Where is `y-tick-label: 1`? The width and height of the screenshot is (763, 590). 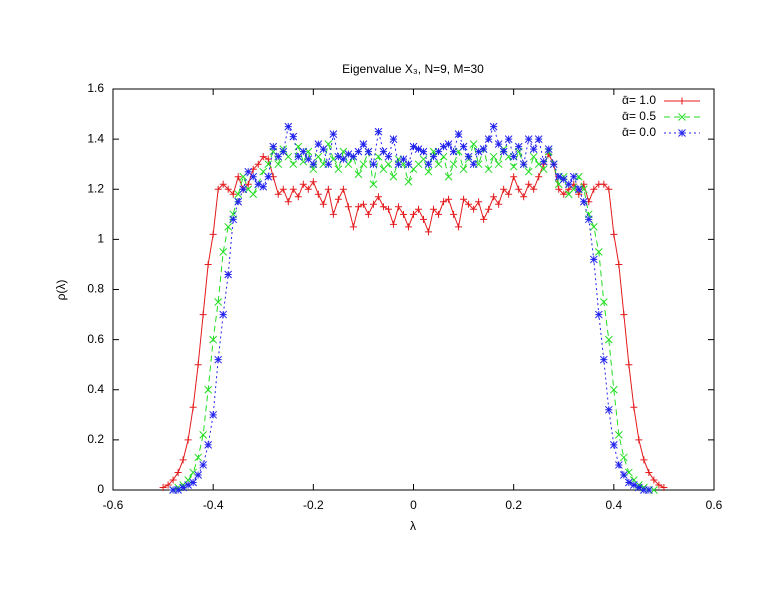 y-tick-label: 1 is located at coordinates (100, 239).